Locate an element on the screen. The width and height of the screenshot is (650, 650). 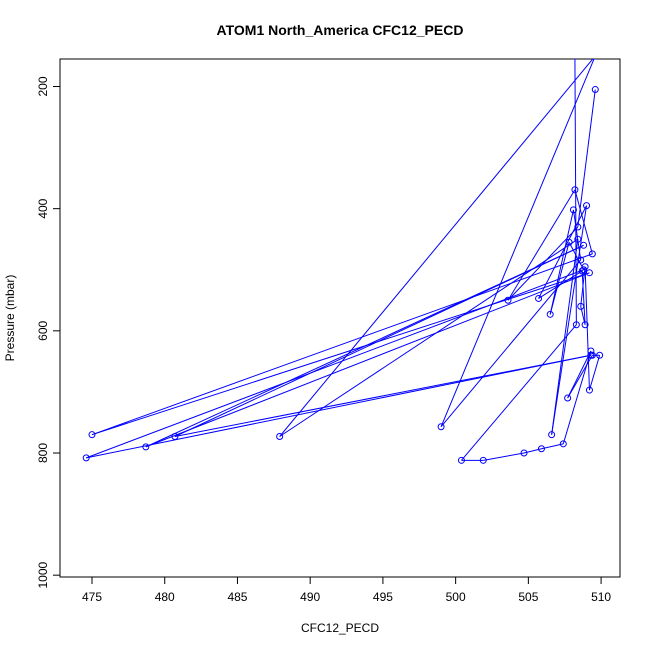
y-tick-label: 200 is located at coordinates (43, 86).